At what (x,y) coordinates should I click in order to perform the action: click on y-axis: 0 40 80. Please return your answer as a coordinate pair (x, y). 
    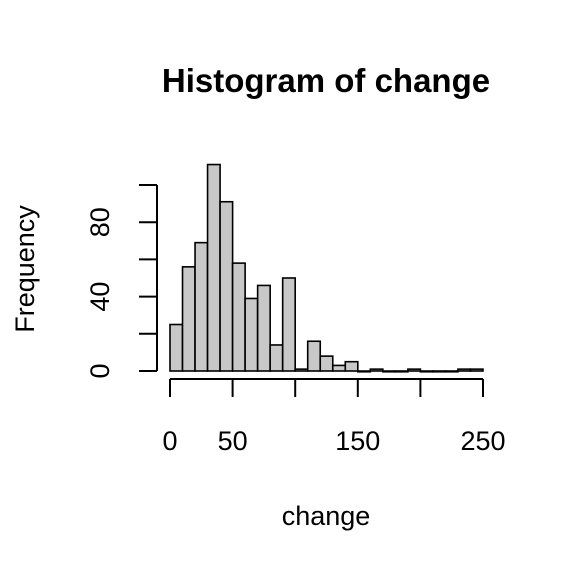
    Looking at the image, I should click on (121, 281).